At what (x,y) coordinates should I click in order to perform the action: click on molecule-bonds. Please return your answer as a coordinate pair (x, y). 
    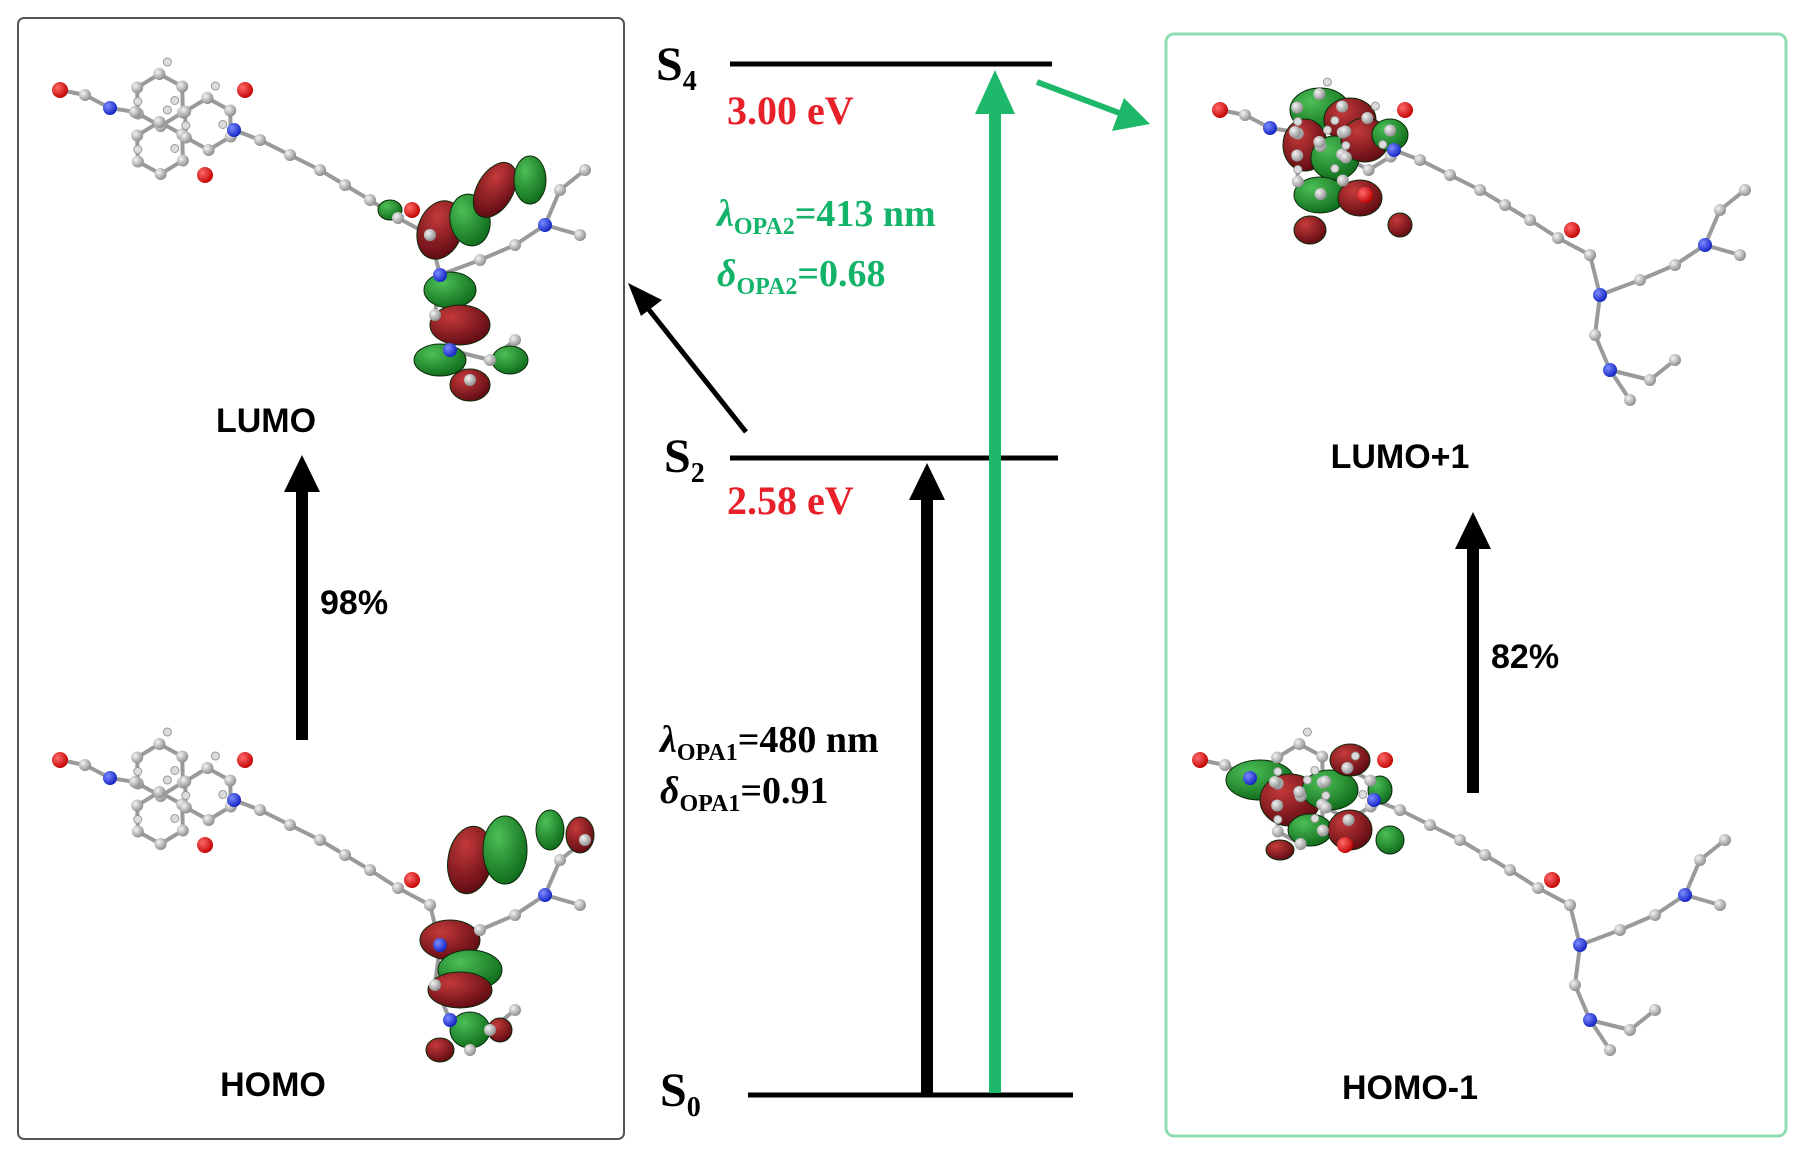
    Looking at the image, I should click on (323, 897).